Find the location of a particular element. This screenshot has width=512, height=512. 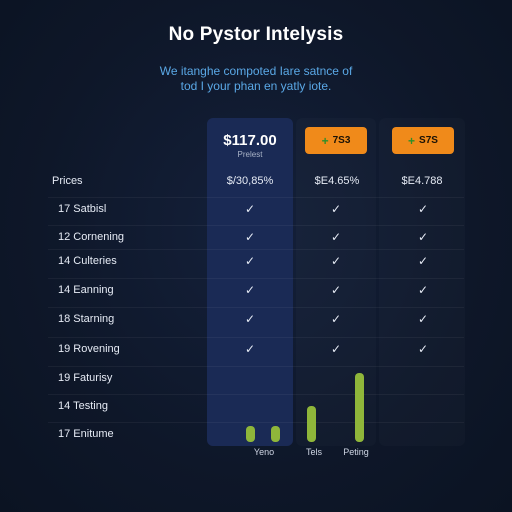

price-cell-1: $/30,85% is located at coordinates (250, 181).